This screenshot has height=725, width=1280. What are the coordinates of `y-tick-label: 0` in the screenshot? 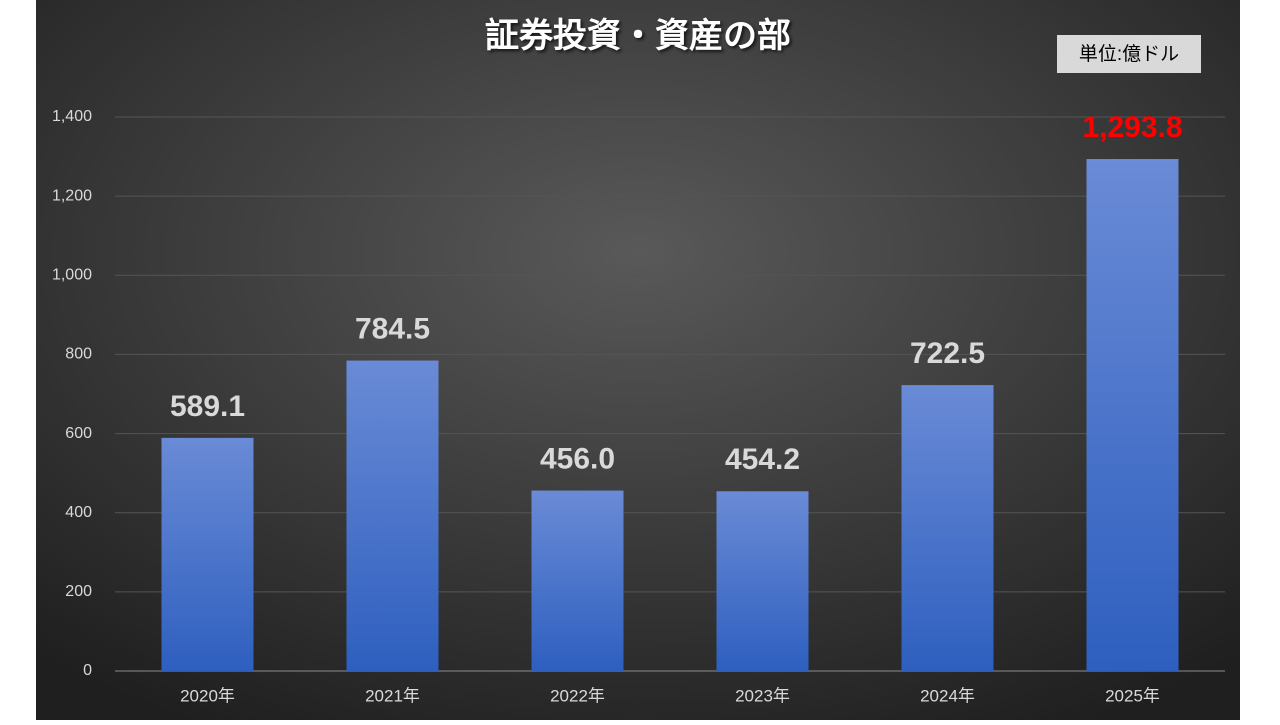 It's located at (87, 670).